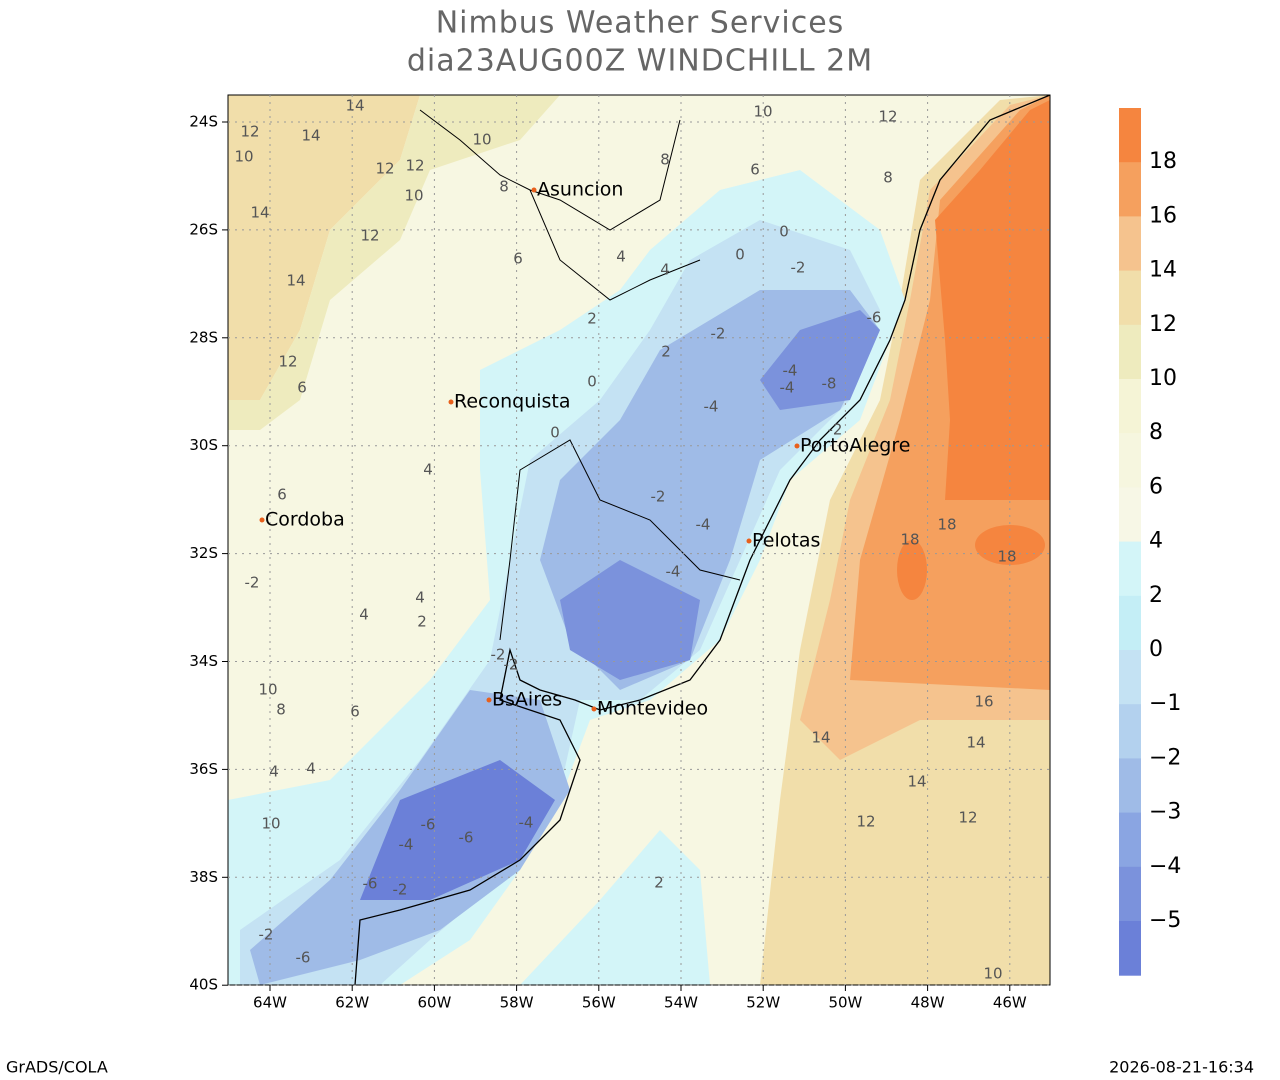  I want to click on colorbar-label: −4, so click(1165, 866).